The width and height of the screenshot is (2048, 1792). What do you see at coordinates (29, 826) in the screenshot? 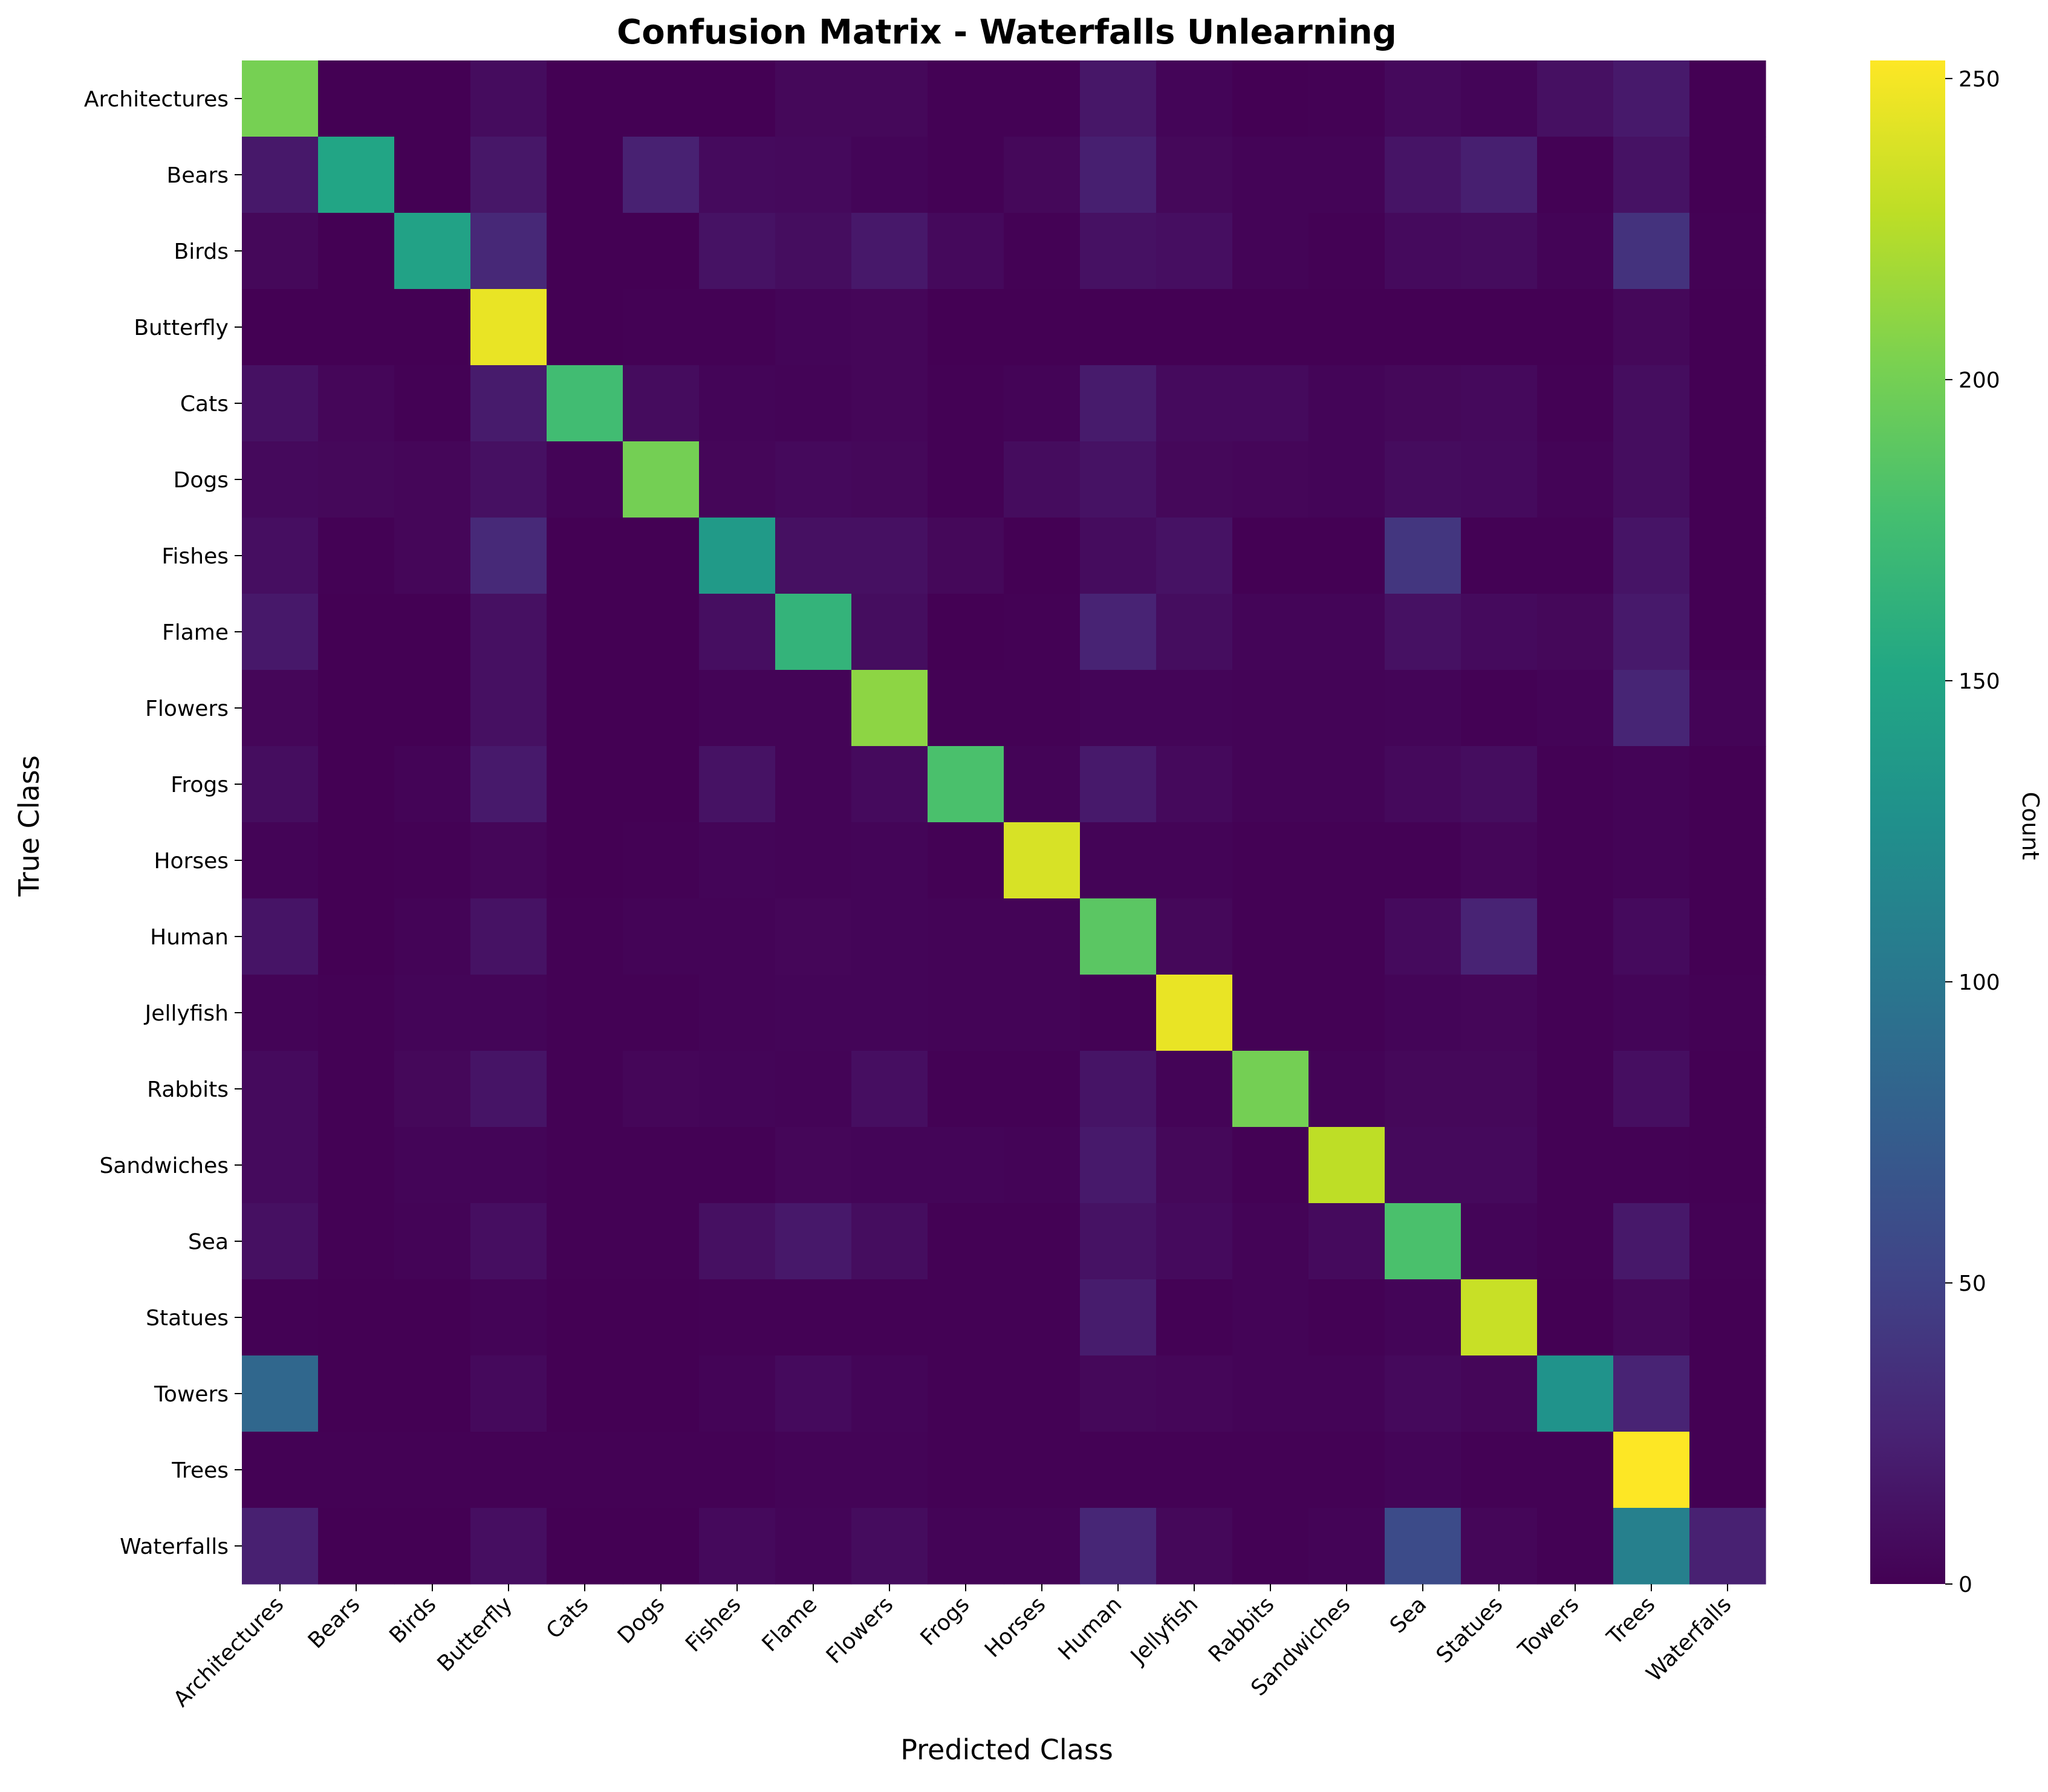
I see `y-axis-label: True Class` at bounding box center [29, 826].